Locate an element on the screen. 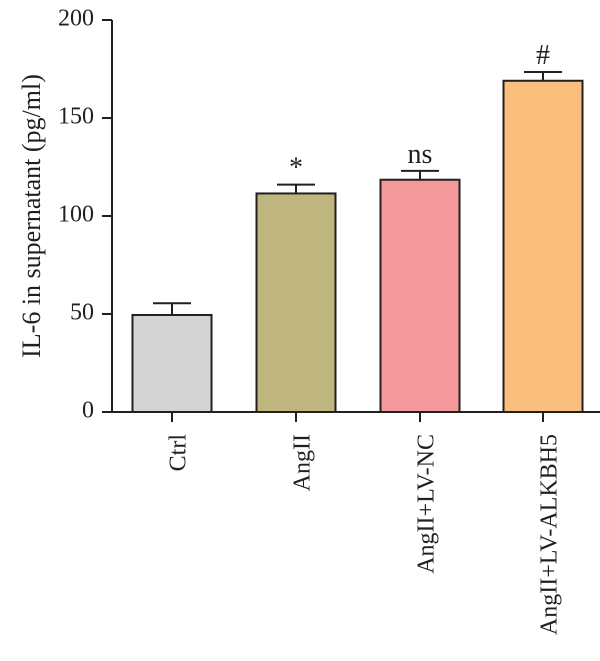 The width and height of the screenshot is (600, 661). y-tick-label: 50 is located at coordinates (82, 313).